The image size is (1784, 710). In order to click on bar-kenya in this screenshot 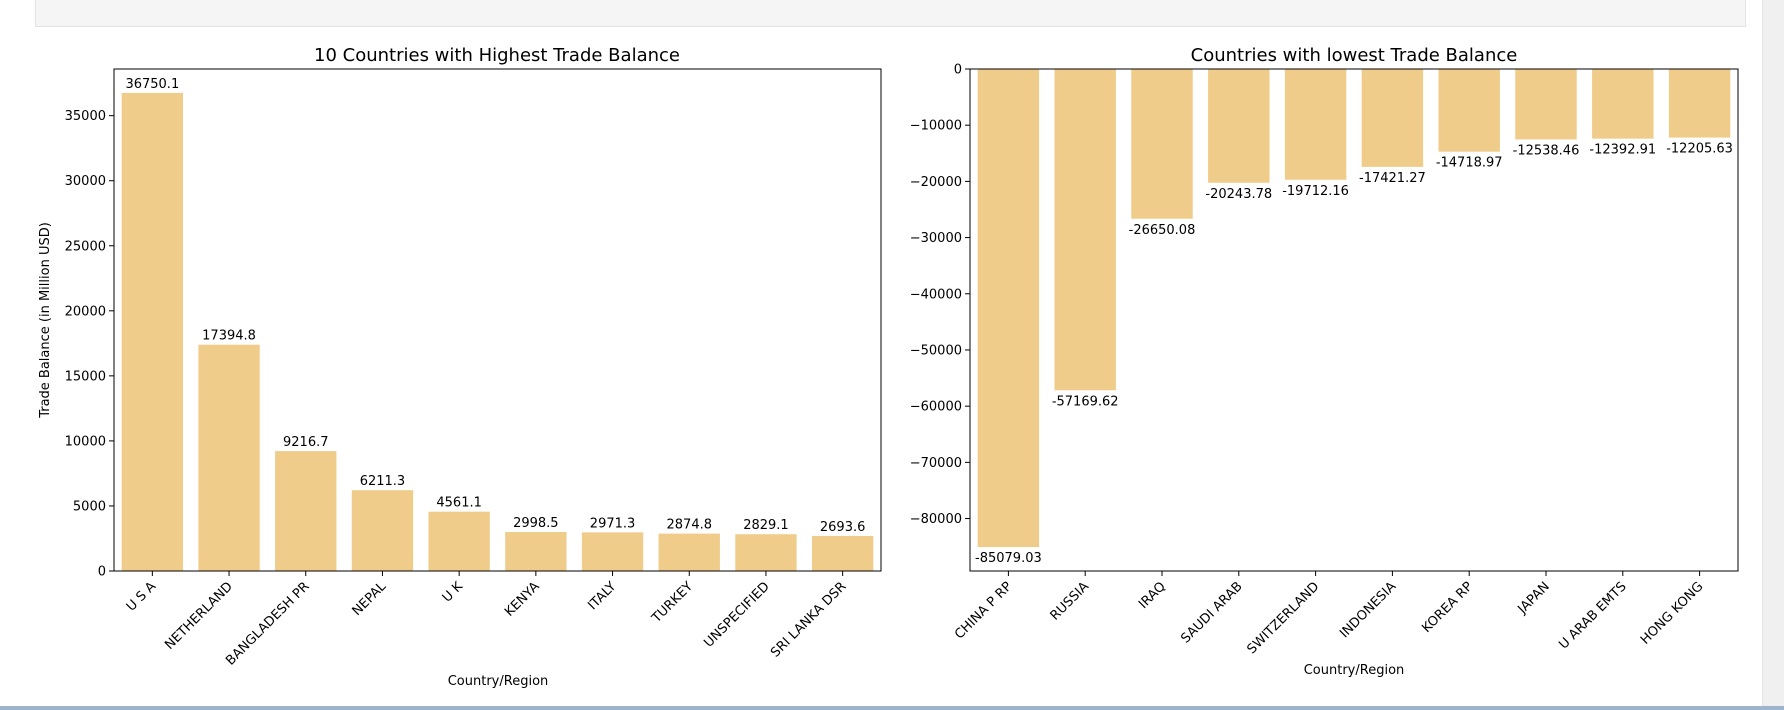, I will do `click(536, 551)`.